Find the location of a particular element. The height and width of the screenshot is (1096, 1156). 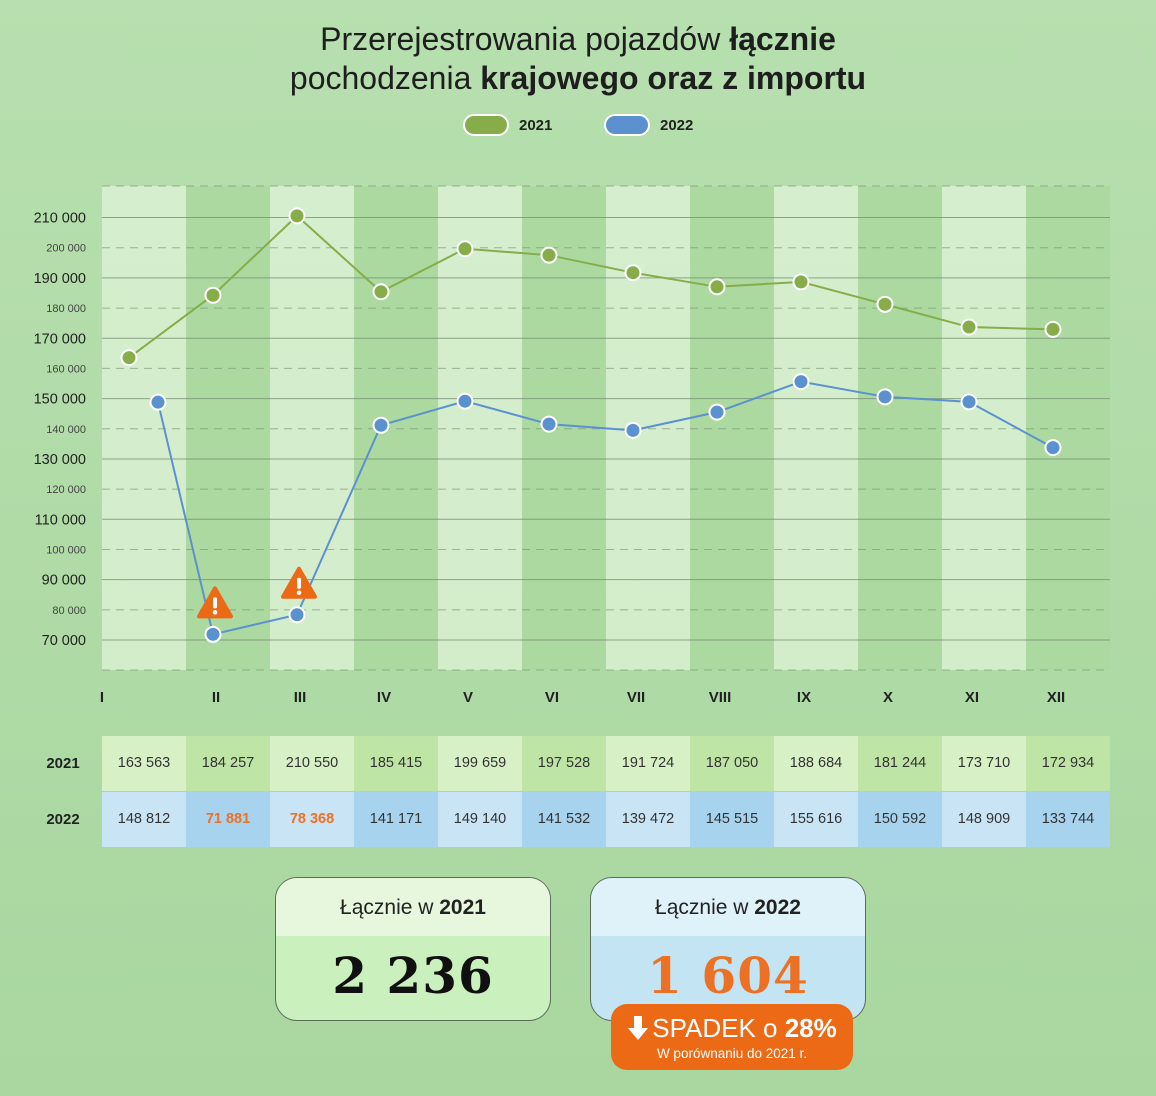

arrow-down-icon is located at coordinates (638, 1028).